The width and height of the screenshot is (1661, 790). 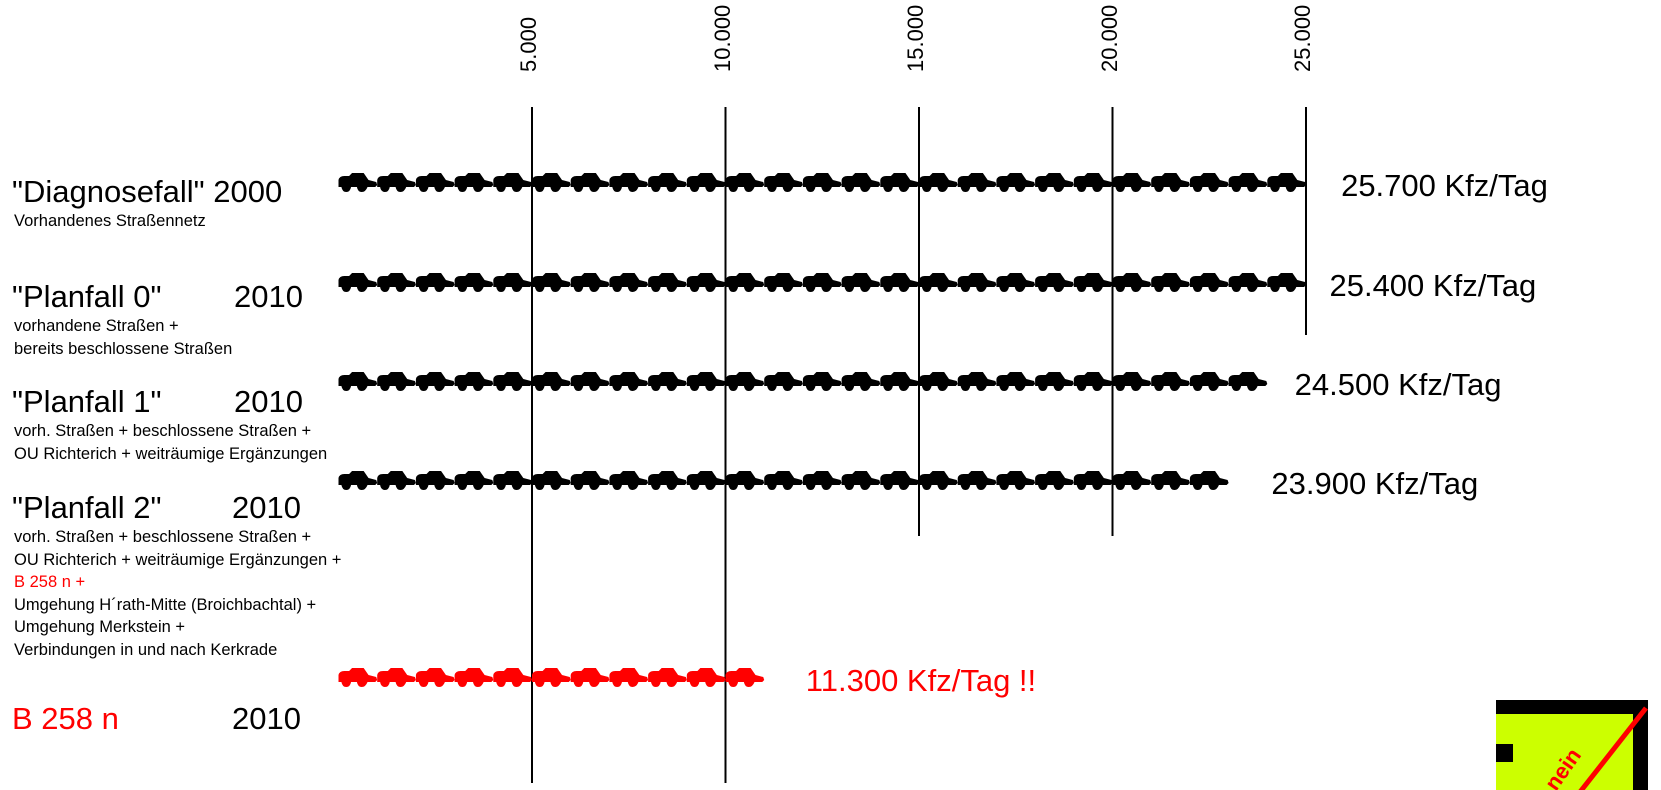 I want to click on x-tick-label: 10.000, so click(x=722, y=38).